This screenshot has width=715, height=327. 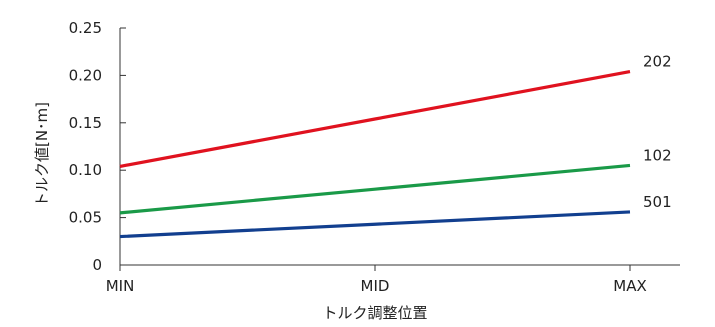 What do you see at coordinates (97, 265) in the screenshot?
I see `y-tick-label: 0` at bounding box center [97, 265].